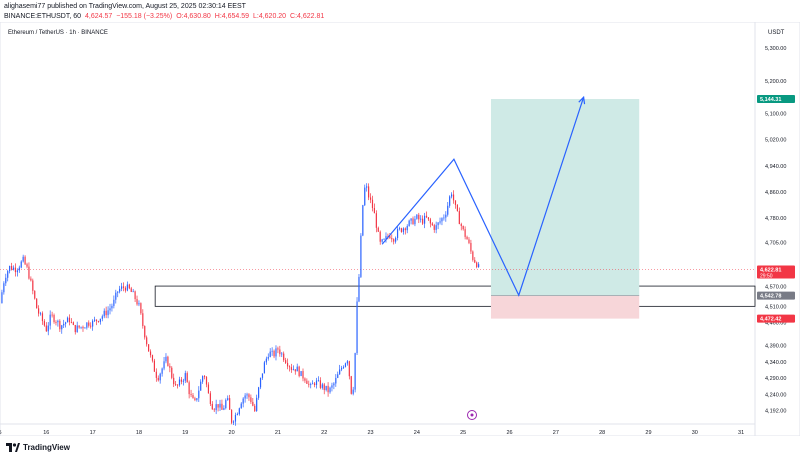 This screenshot has width=800, height=459. I want to click on x-tick-label: 28, so click(602, 433).